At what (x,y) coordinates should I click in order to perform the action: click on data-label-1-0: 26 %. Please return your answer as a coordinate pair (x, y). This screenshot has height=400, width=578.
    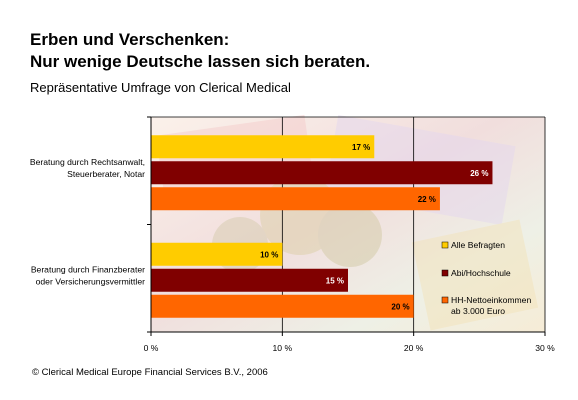
    Looking at the image, I should click on (479, 173).